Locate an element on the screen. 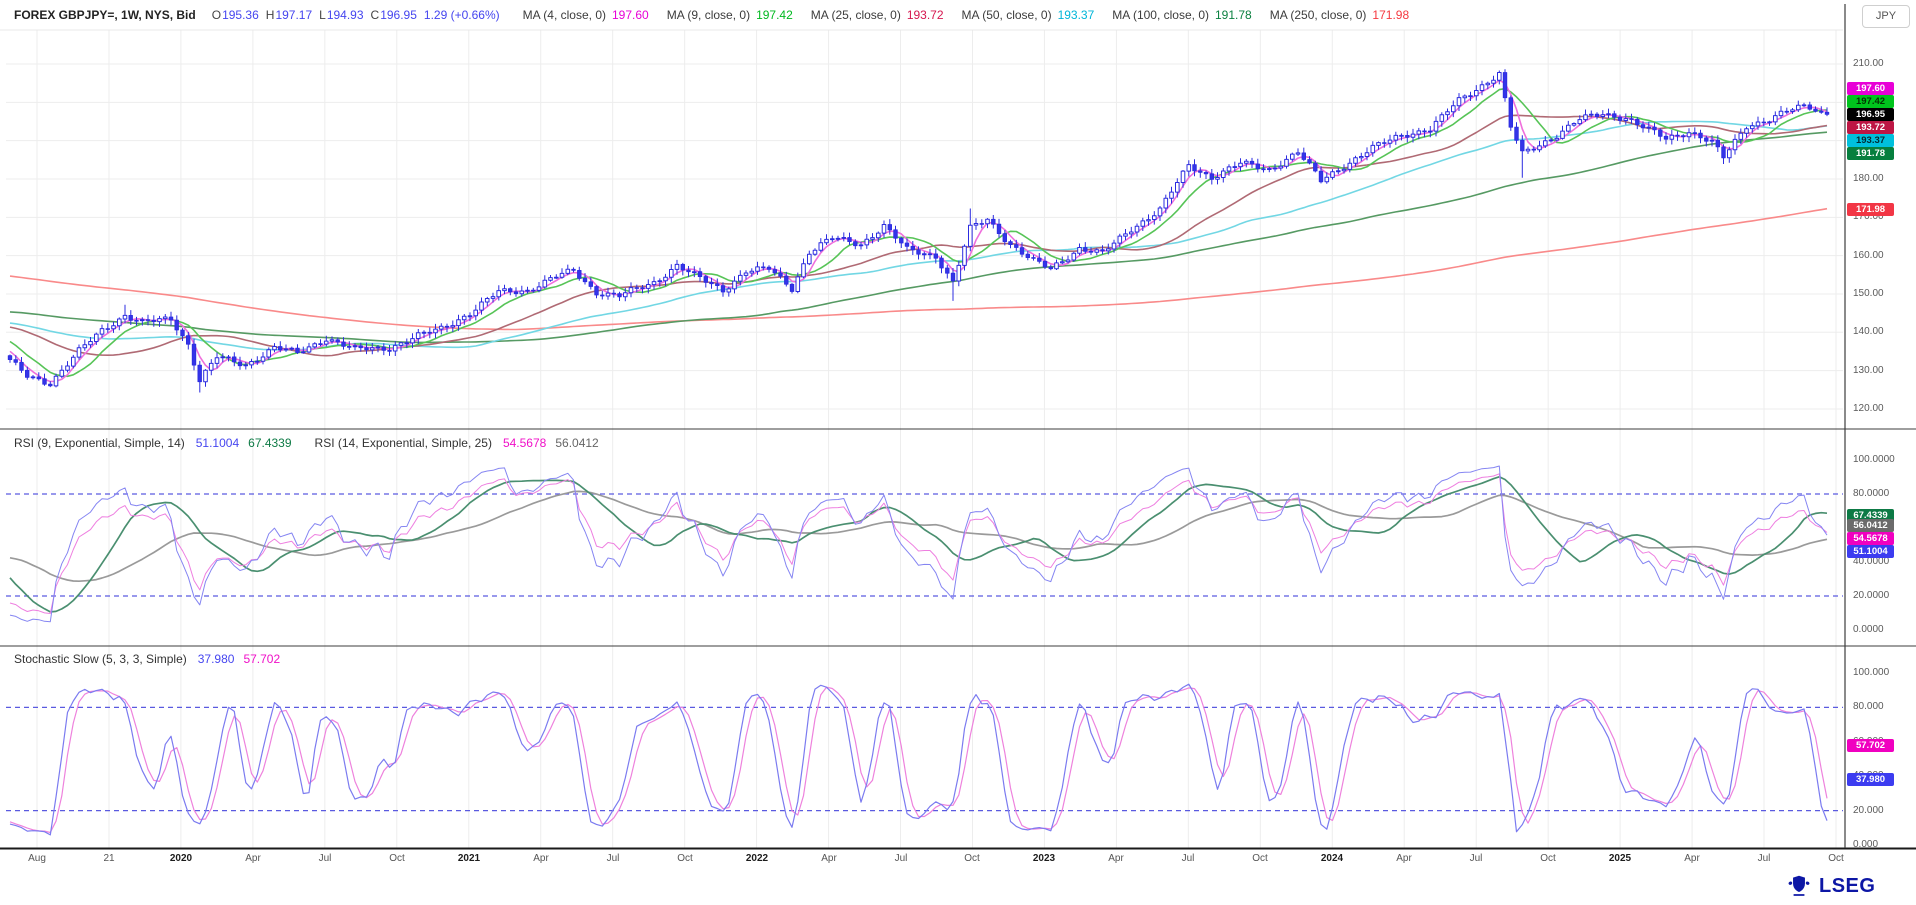 The height and width of the screenshot is (905, 1916). price-value-badge: 196.95 is located at coordinates (1870, 114).